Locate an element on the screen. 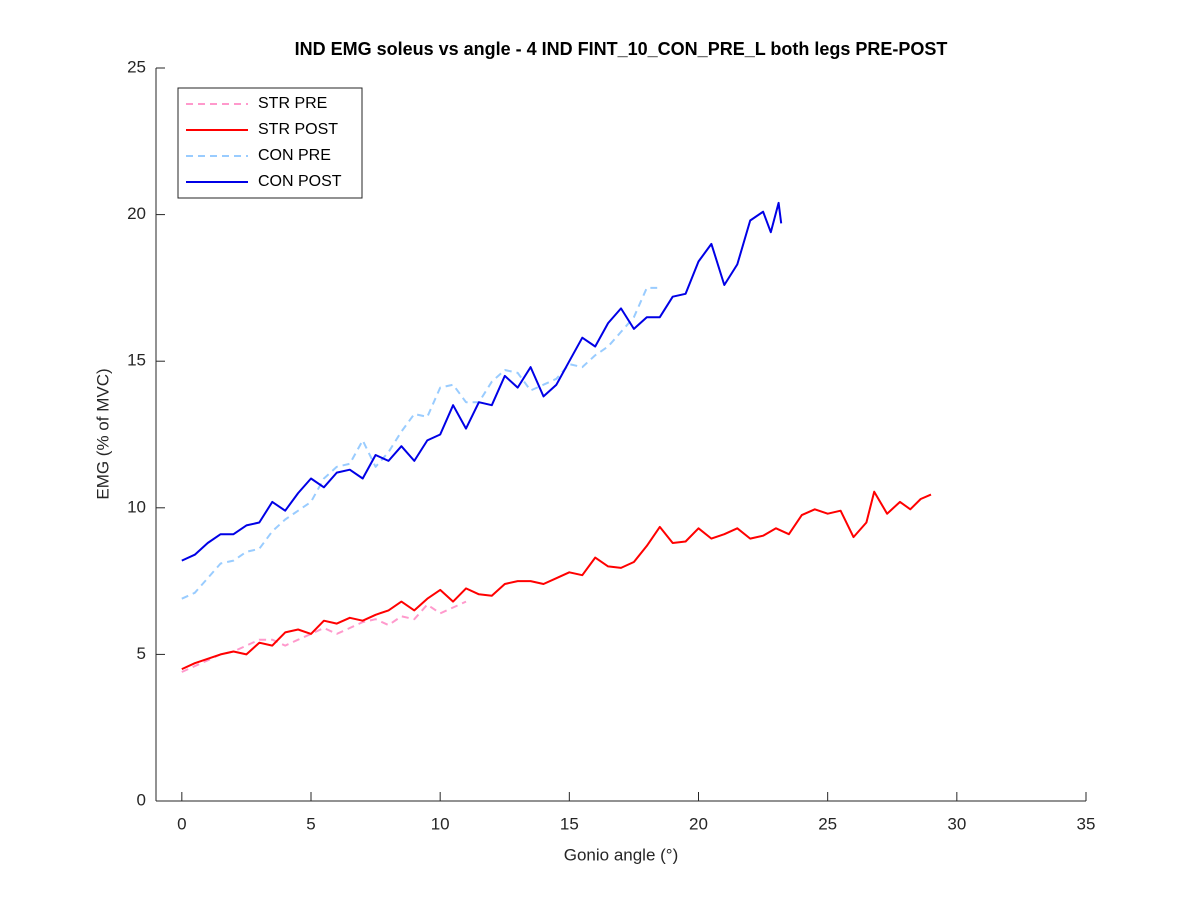  y-tick-label: 20 is located at coordinates (136, 213).